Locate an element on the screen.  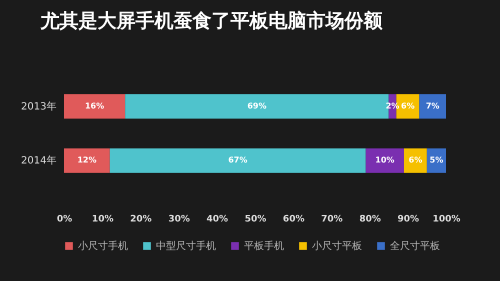
x-tick-label: 0% is located at coordinates (64, 219).